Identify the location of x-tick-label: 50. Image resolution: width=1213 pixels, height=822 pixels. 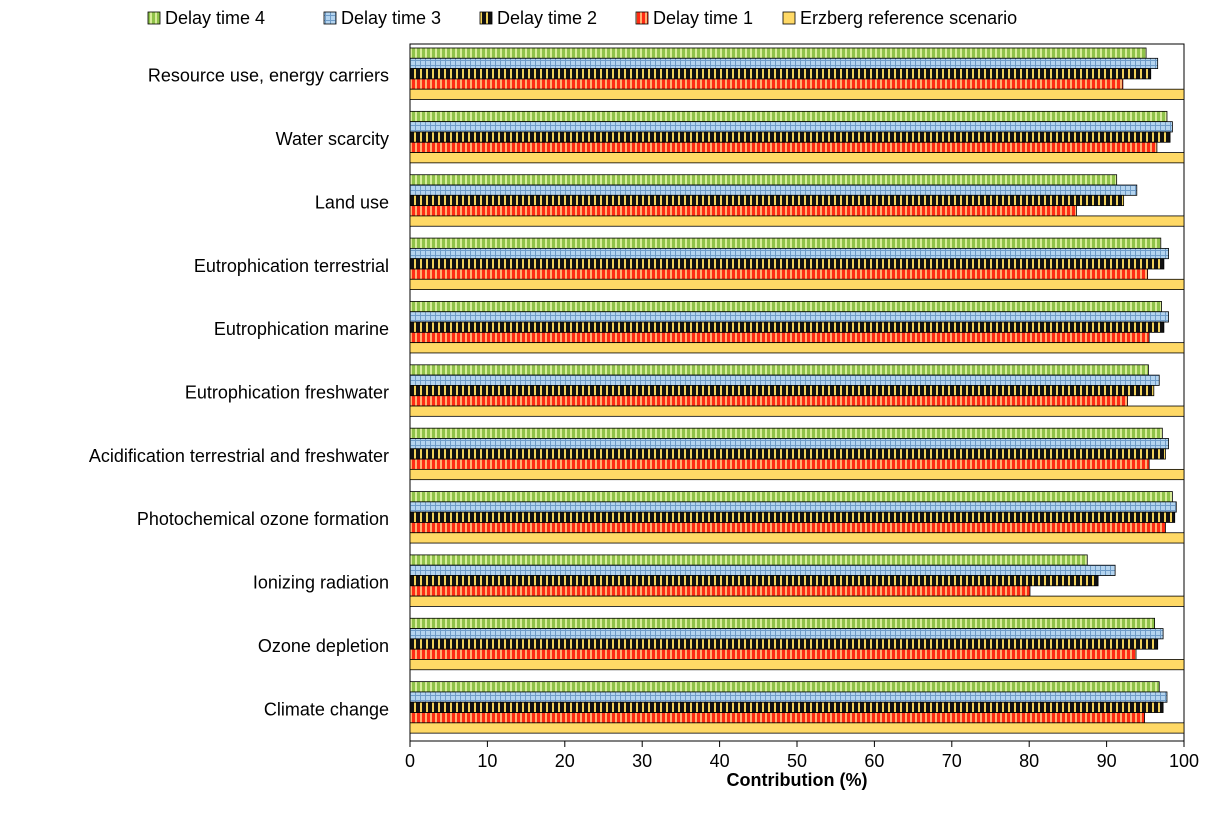
(797, 761).